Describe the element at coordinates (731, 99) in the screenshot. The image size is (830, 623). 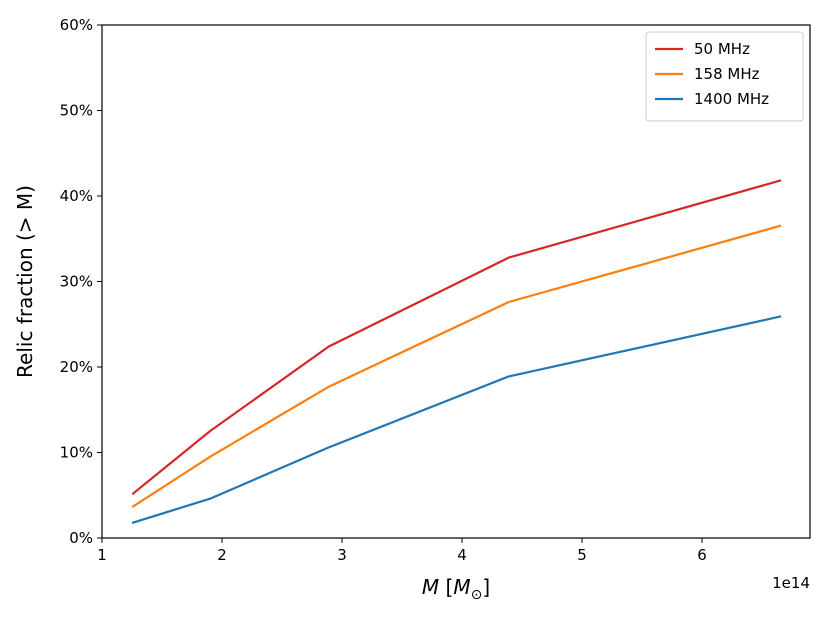
I see `legend-label-3: 1400 MHz` at that location.